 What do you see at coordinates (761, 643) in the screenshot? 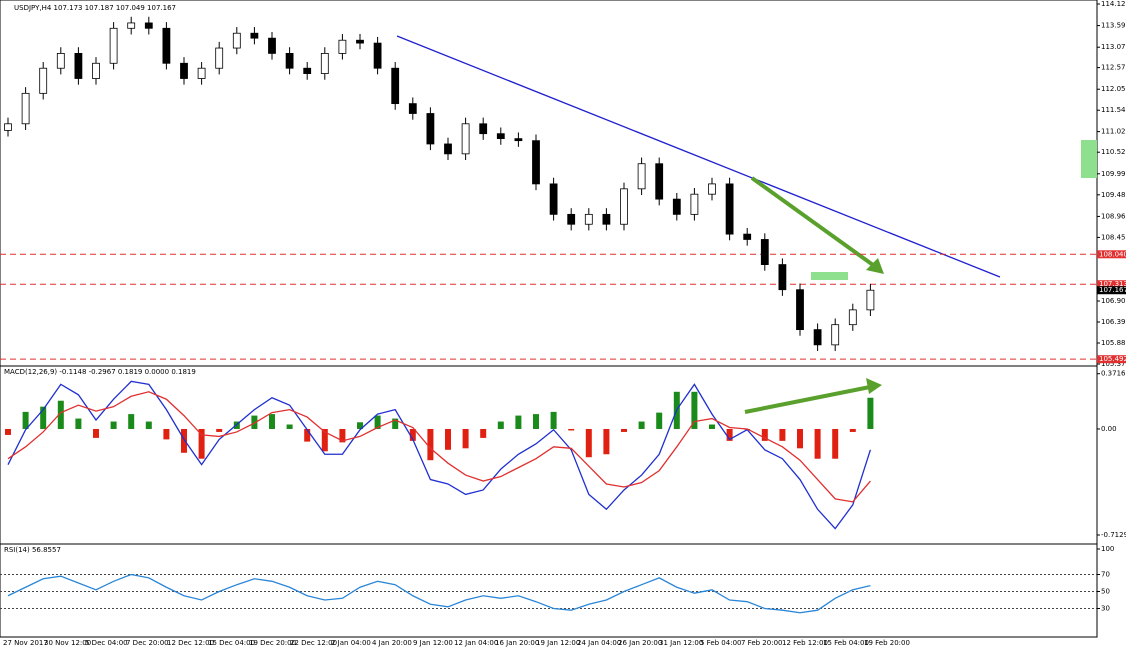
I see `x-tick-label: 7 Feb 20:00` at bounding box center [761, 643].